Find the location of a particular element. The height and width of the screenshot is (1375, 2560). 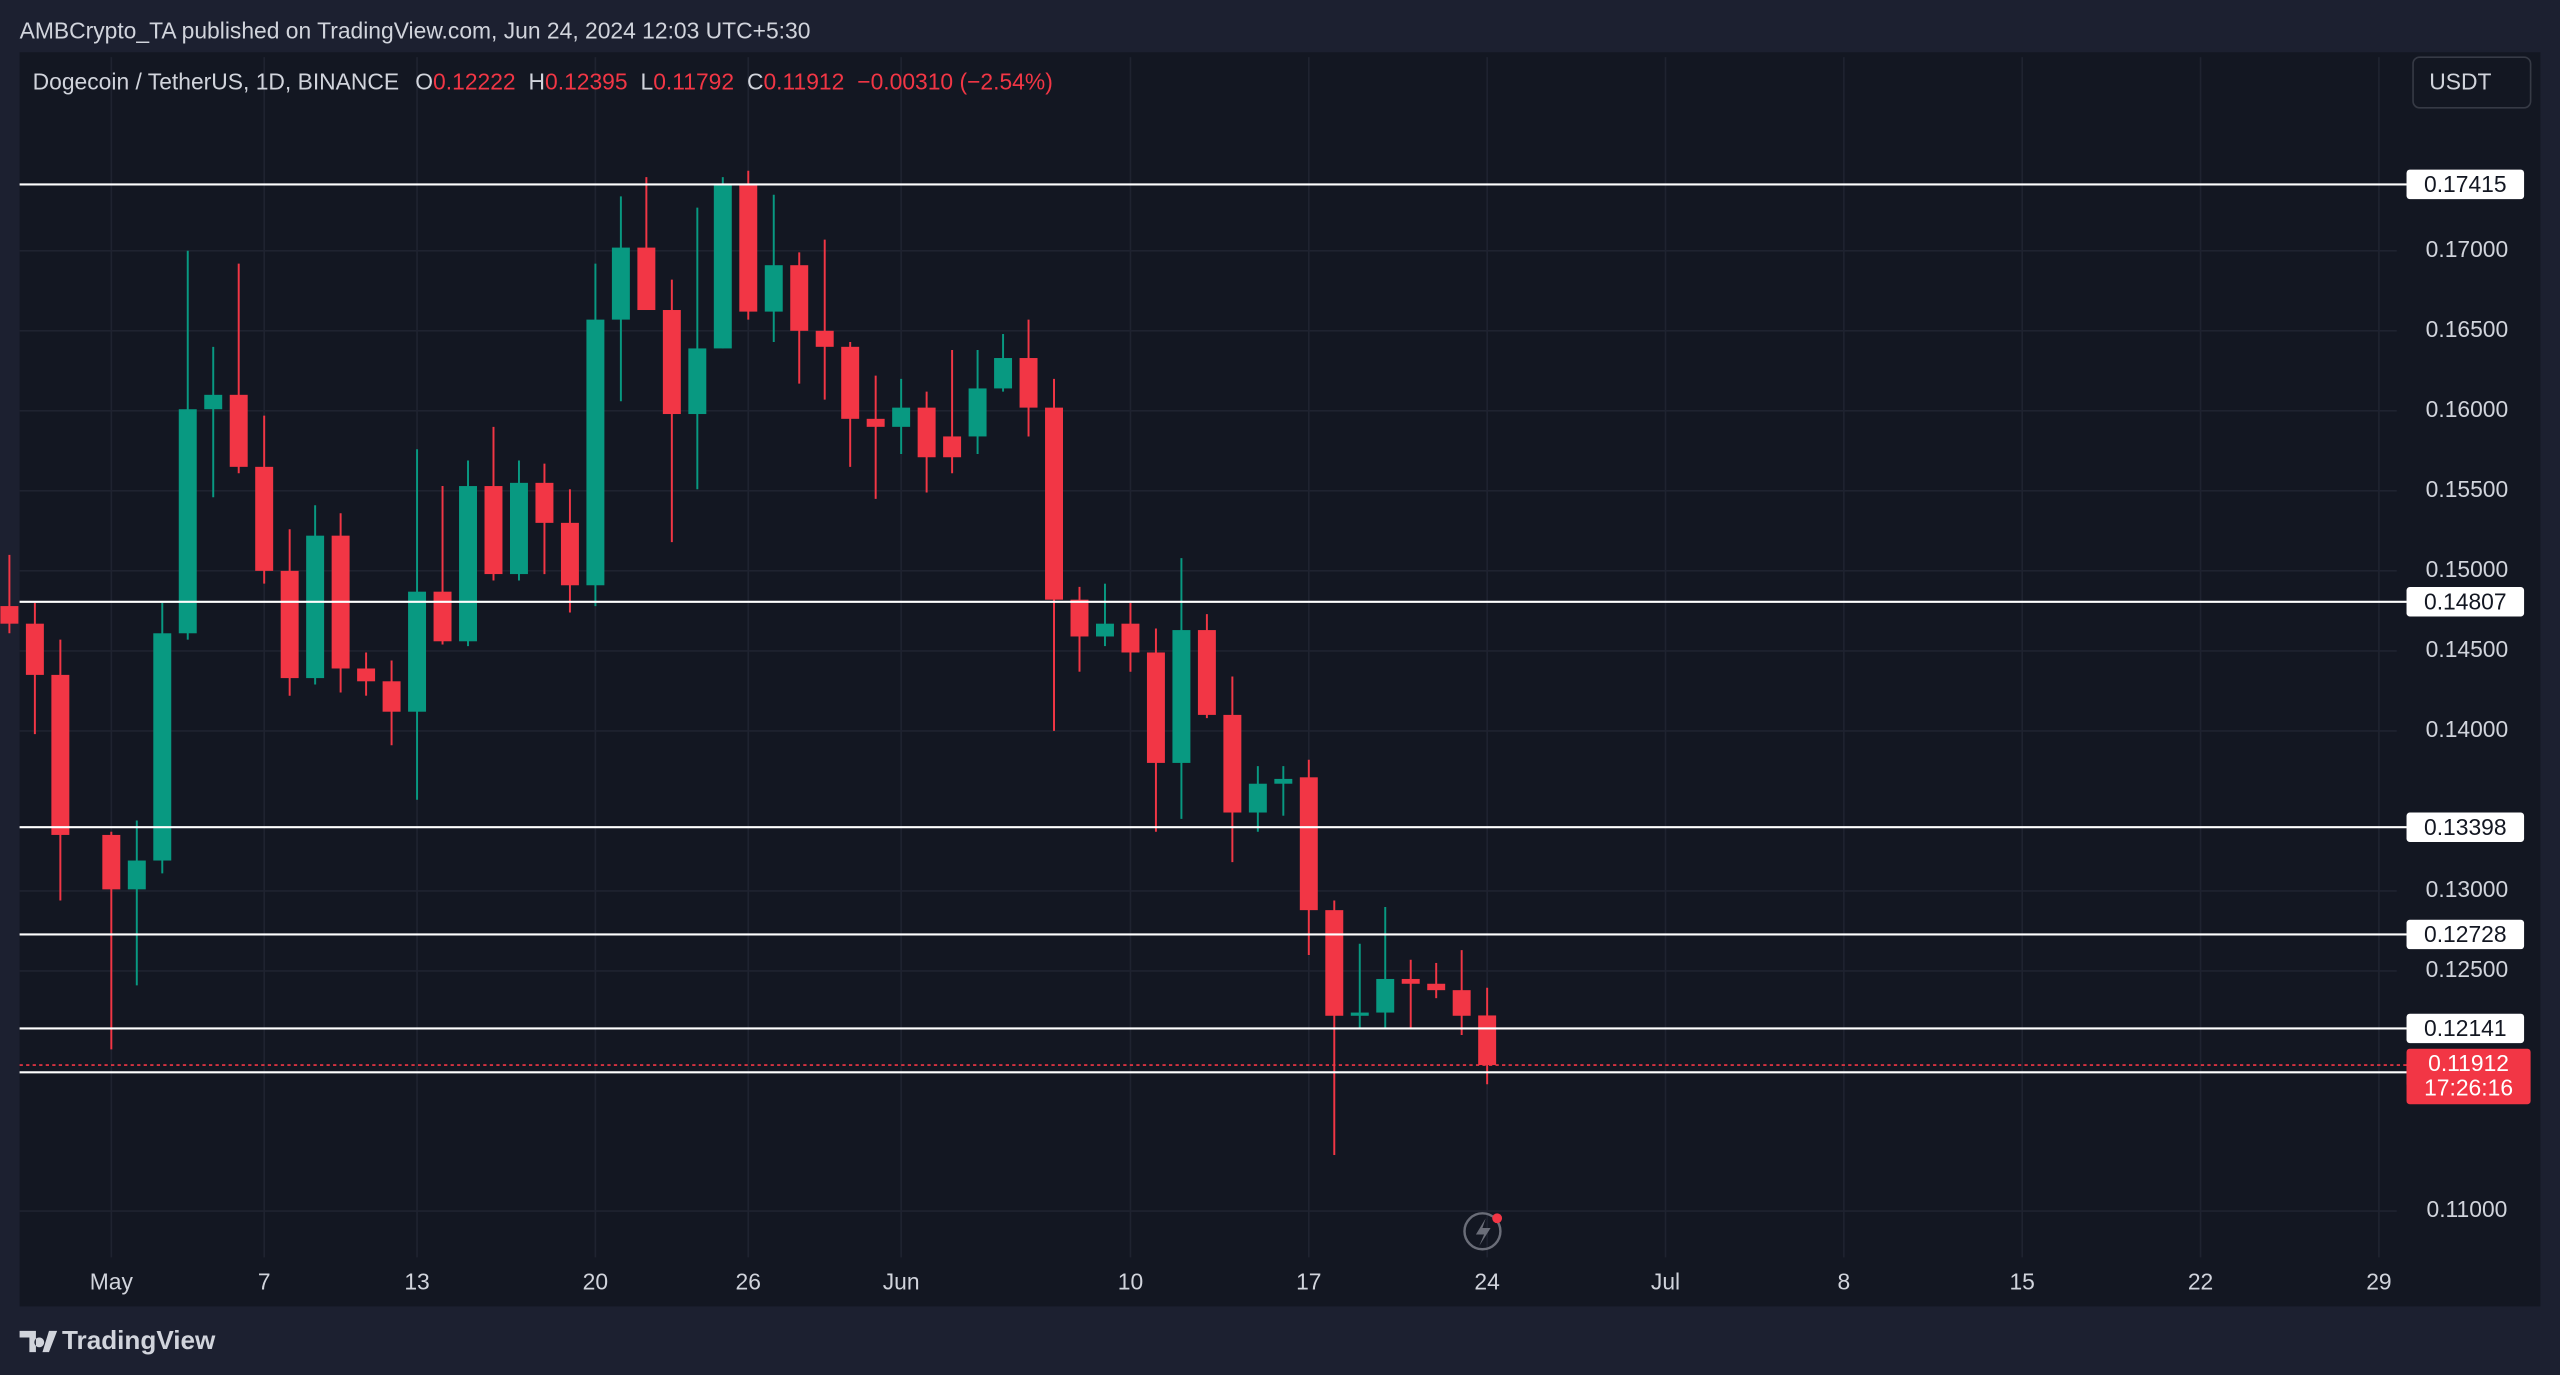

currency-label: USDT is located at coordinates (2460, 81).